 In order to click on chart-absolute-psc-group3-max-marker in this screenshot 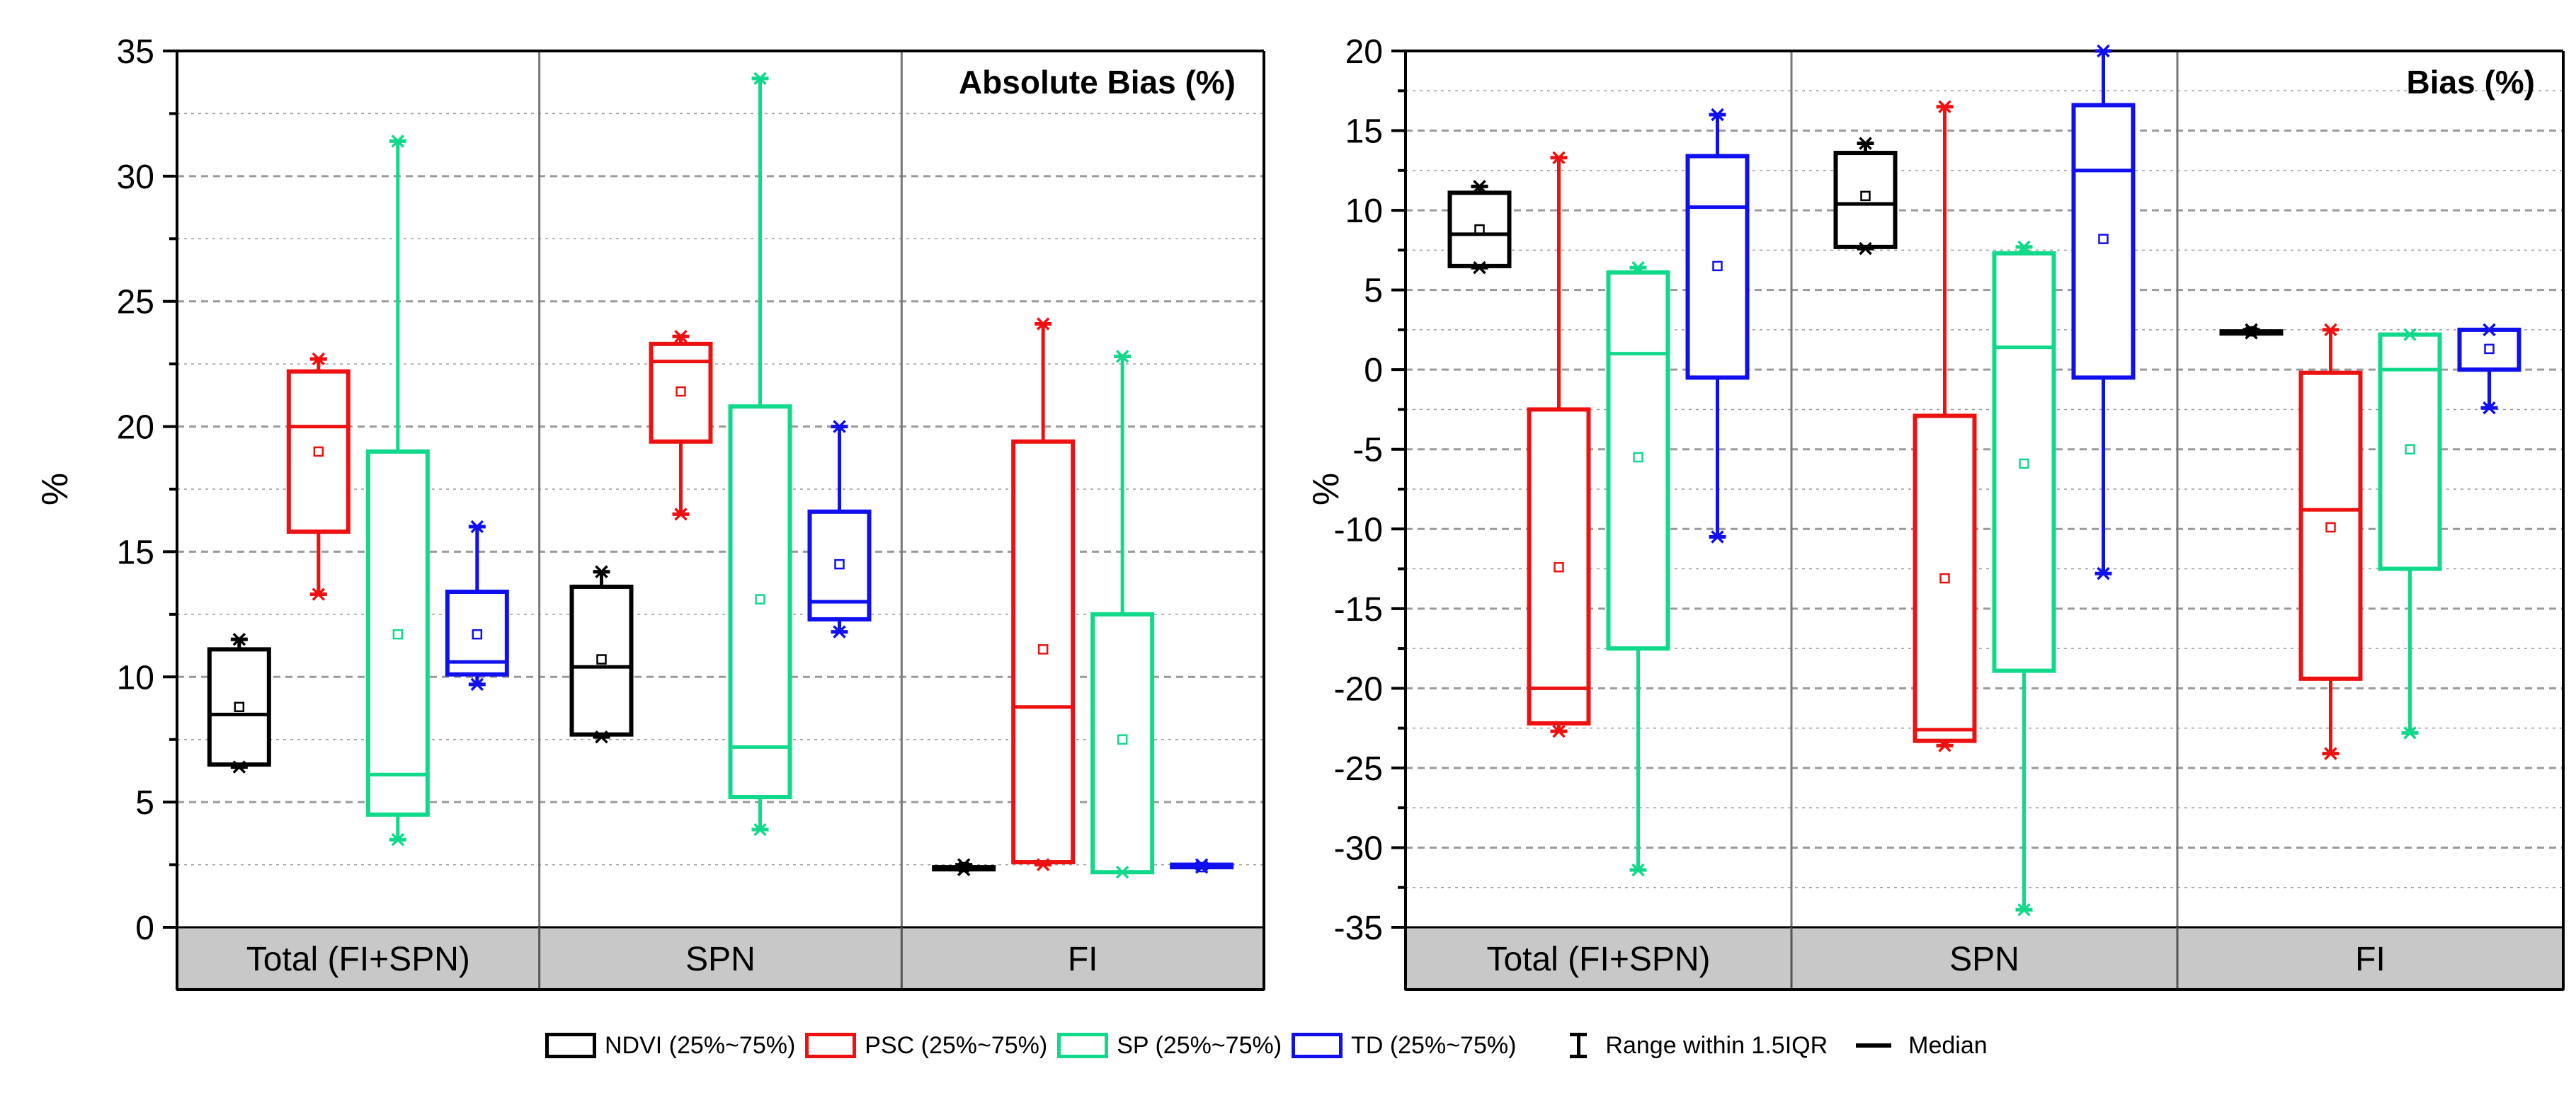, I will do `click(1043, 324)`.